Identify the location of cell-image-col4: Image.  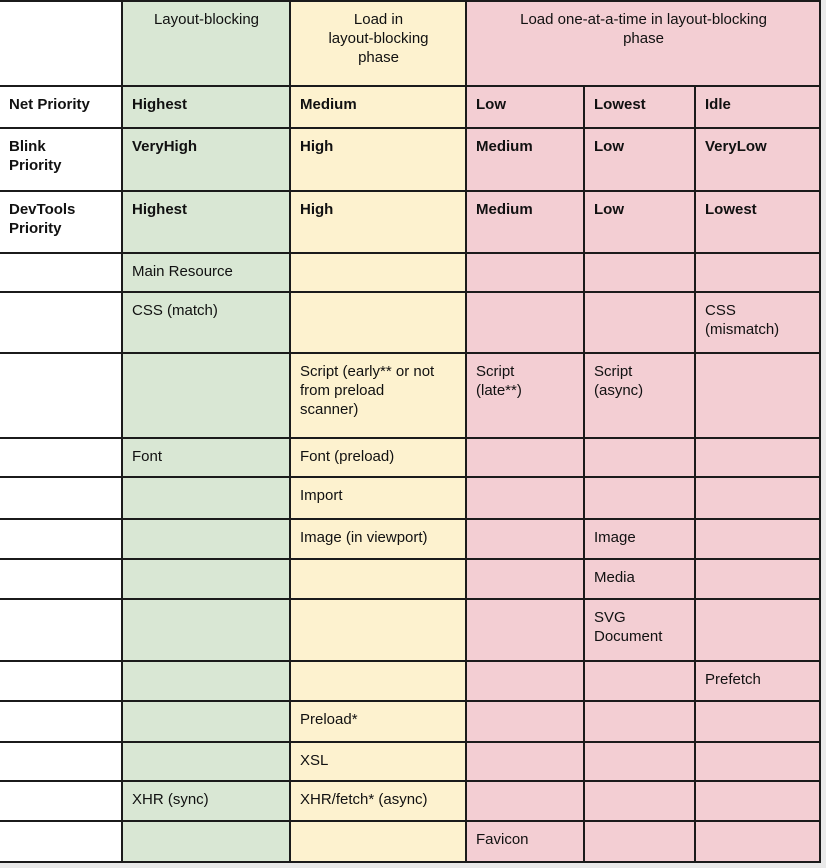
(639, 539).